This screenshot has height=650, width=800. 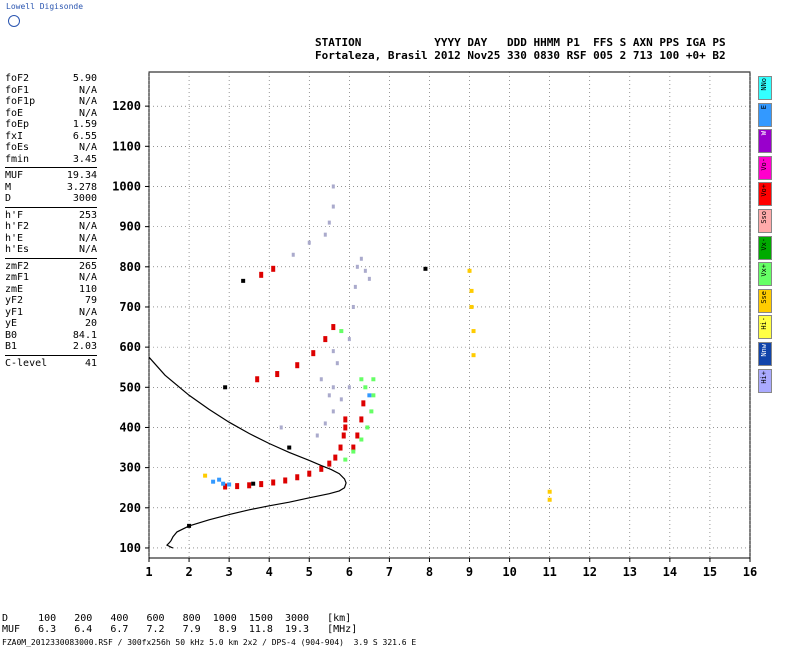 What do you see at coordinates (130, 508) in the screenshot?
I see `y-tick-label: 200` at bounding box center [130, 508].